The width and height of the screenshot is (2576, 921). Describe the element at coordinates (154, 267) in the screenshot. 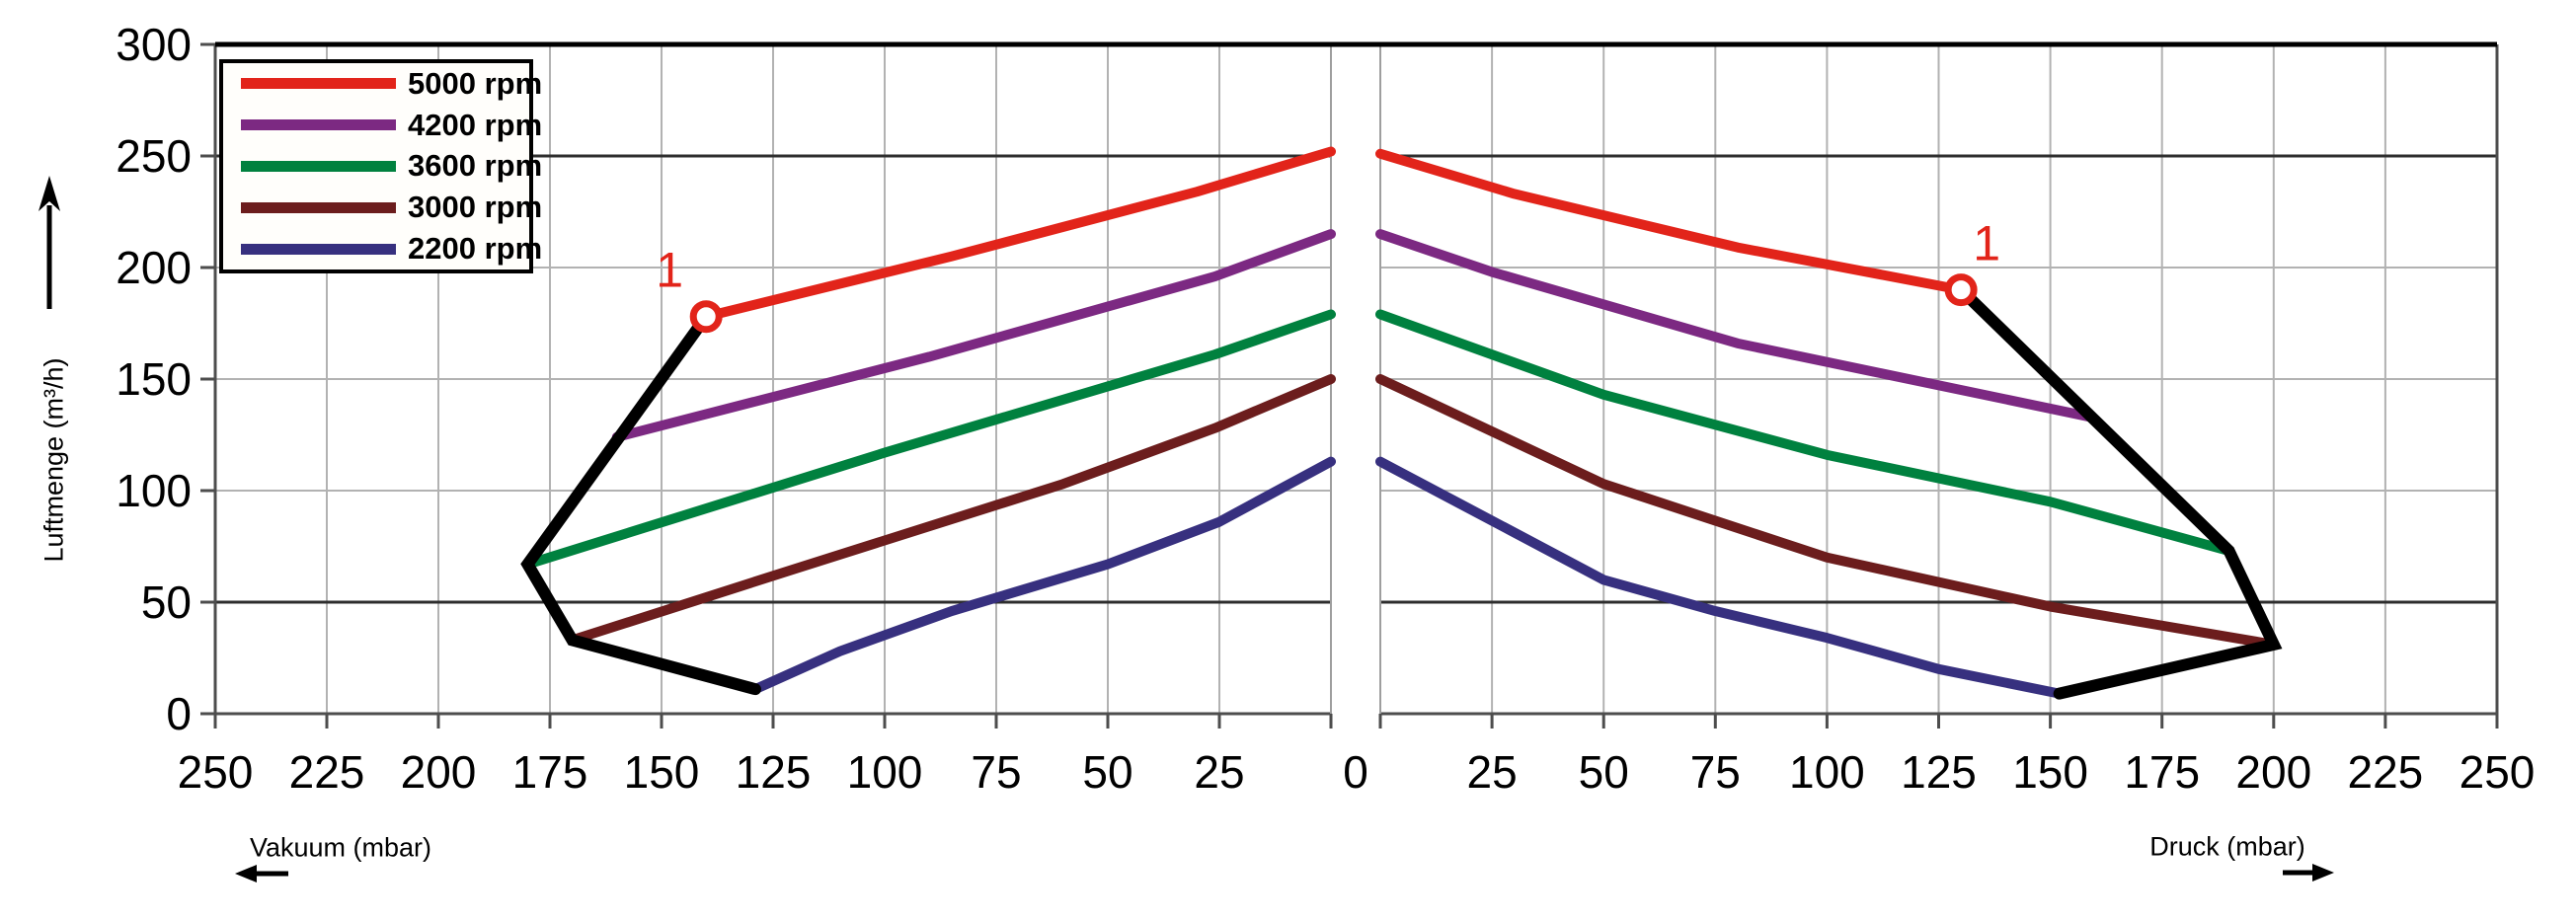

I see `y-tick-label: 200` at that location.